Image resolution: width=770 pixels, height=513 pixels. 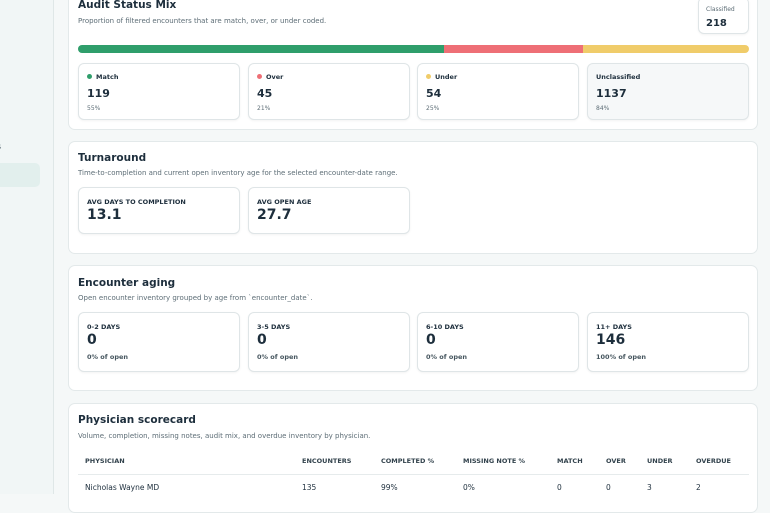 What do you see at coordinates (264, 108) in the screenshot?
I see `stat-pct: 21%` at bounding box center [264, 108].